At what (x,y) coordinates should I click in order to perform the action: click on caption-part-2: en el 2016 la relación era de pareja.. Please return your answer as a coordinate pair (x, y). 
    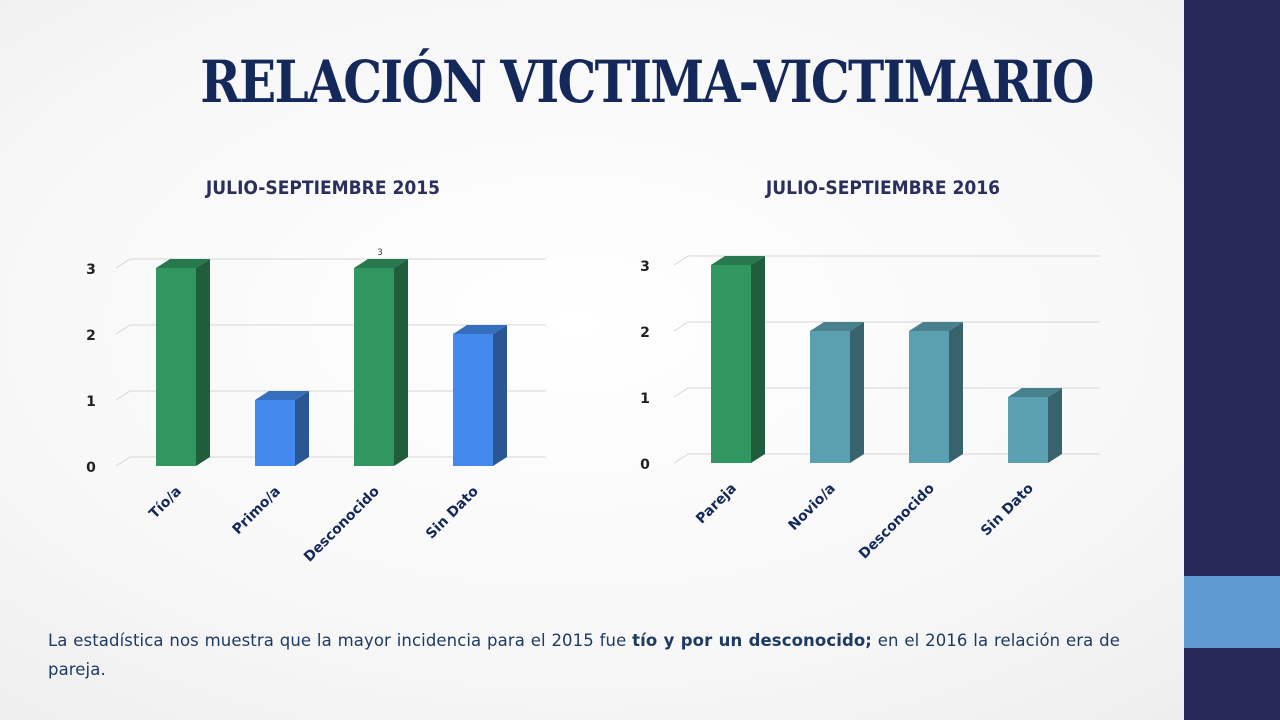
    Looking at the image, I should click on (584, 655).